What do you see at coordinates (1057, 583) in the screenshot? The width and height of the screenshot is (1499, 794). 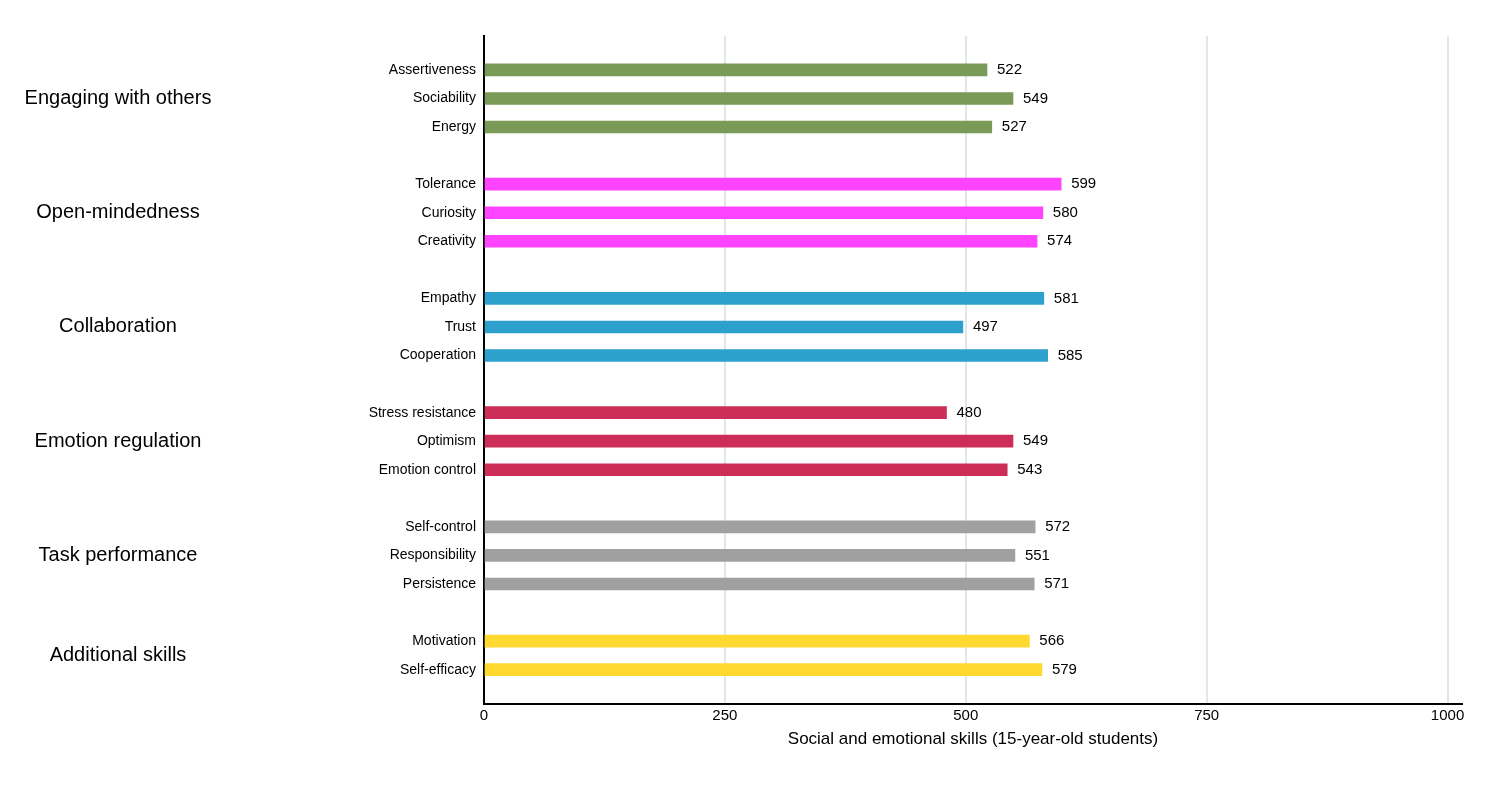 I see `data-label: 571` at bounding box center [1057, 583].